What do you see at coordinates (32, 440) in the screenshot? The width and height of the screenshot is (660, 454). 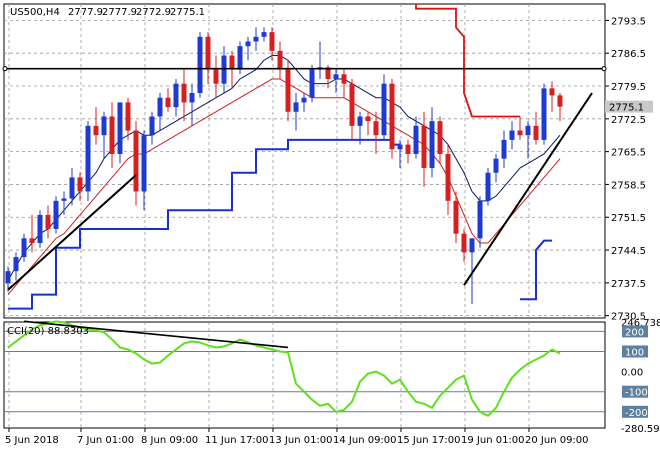 I see `time-tick-label: 5 Jun 2018` at bounding box center [32, 440].